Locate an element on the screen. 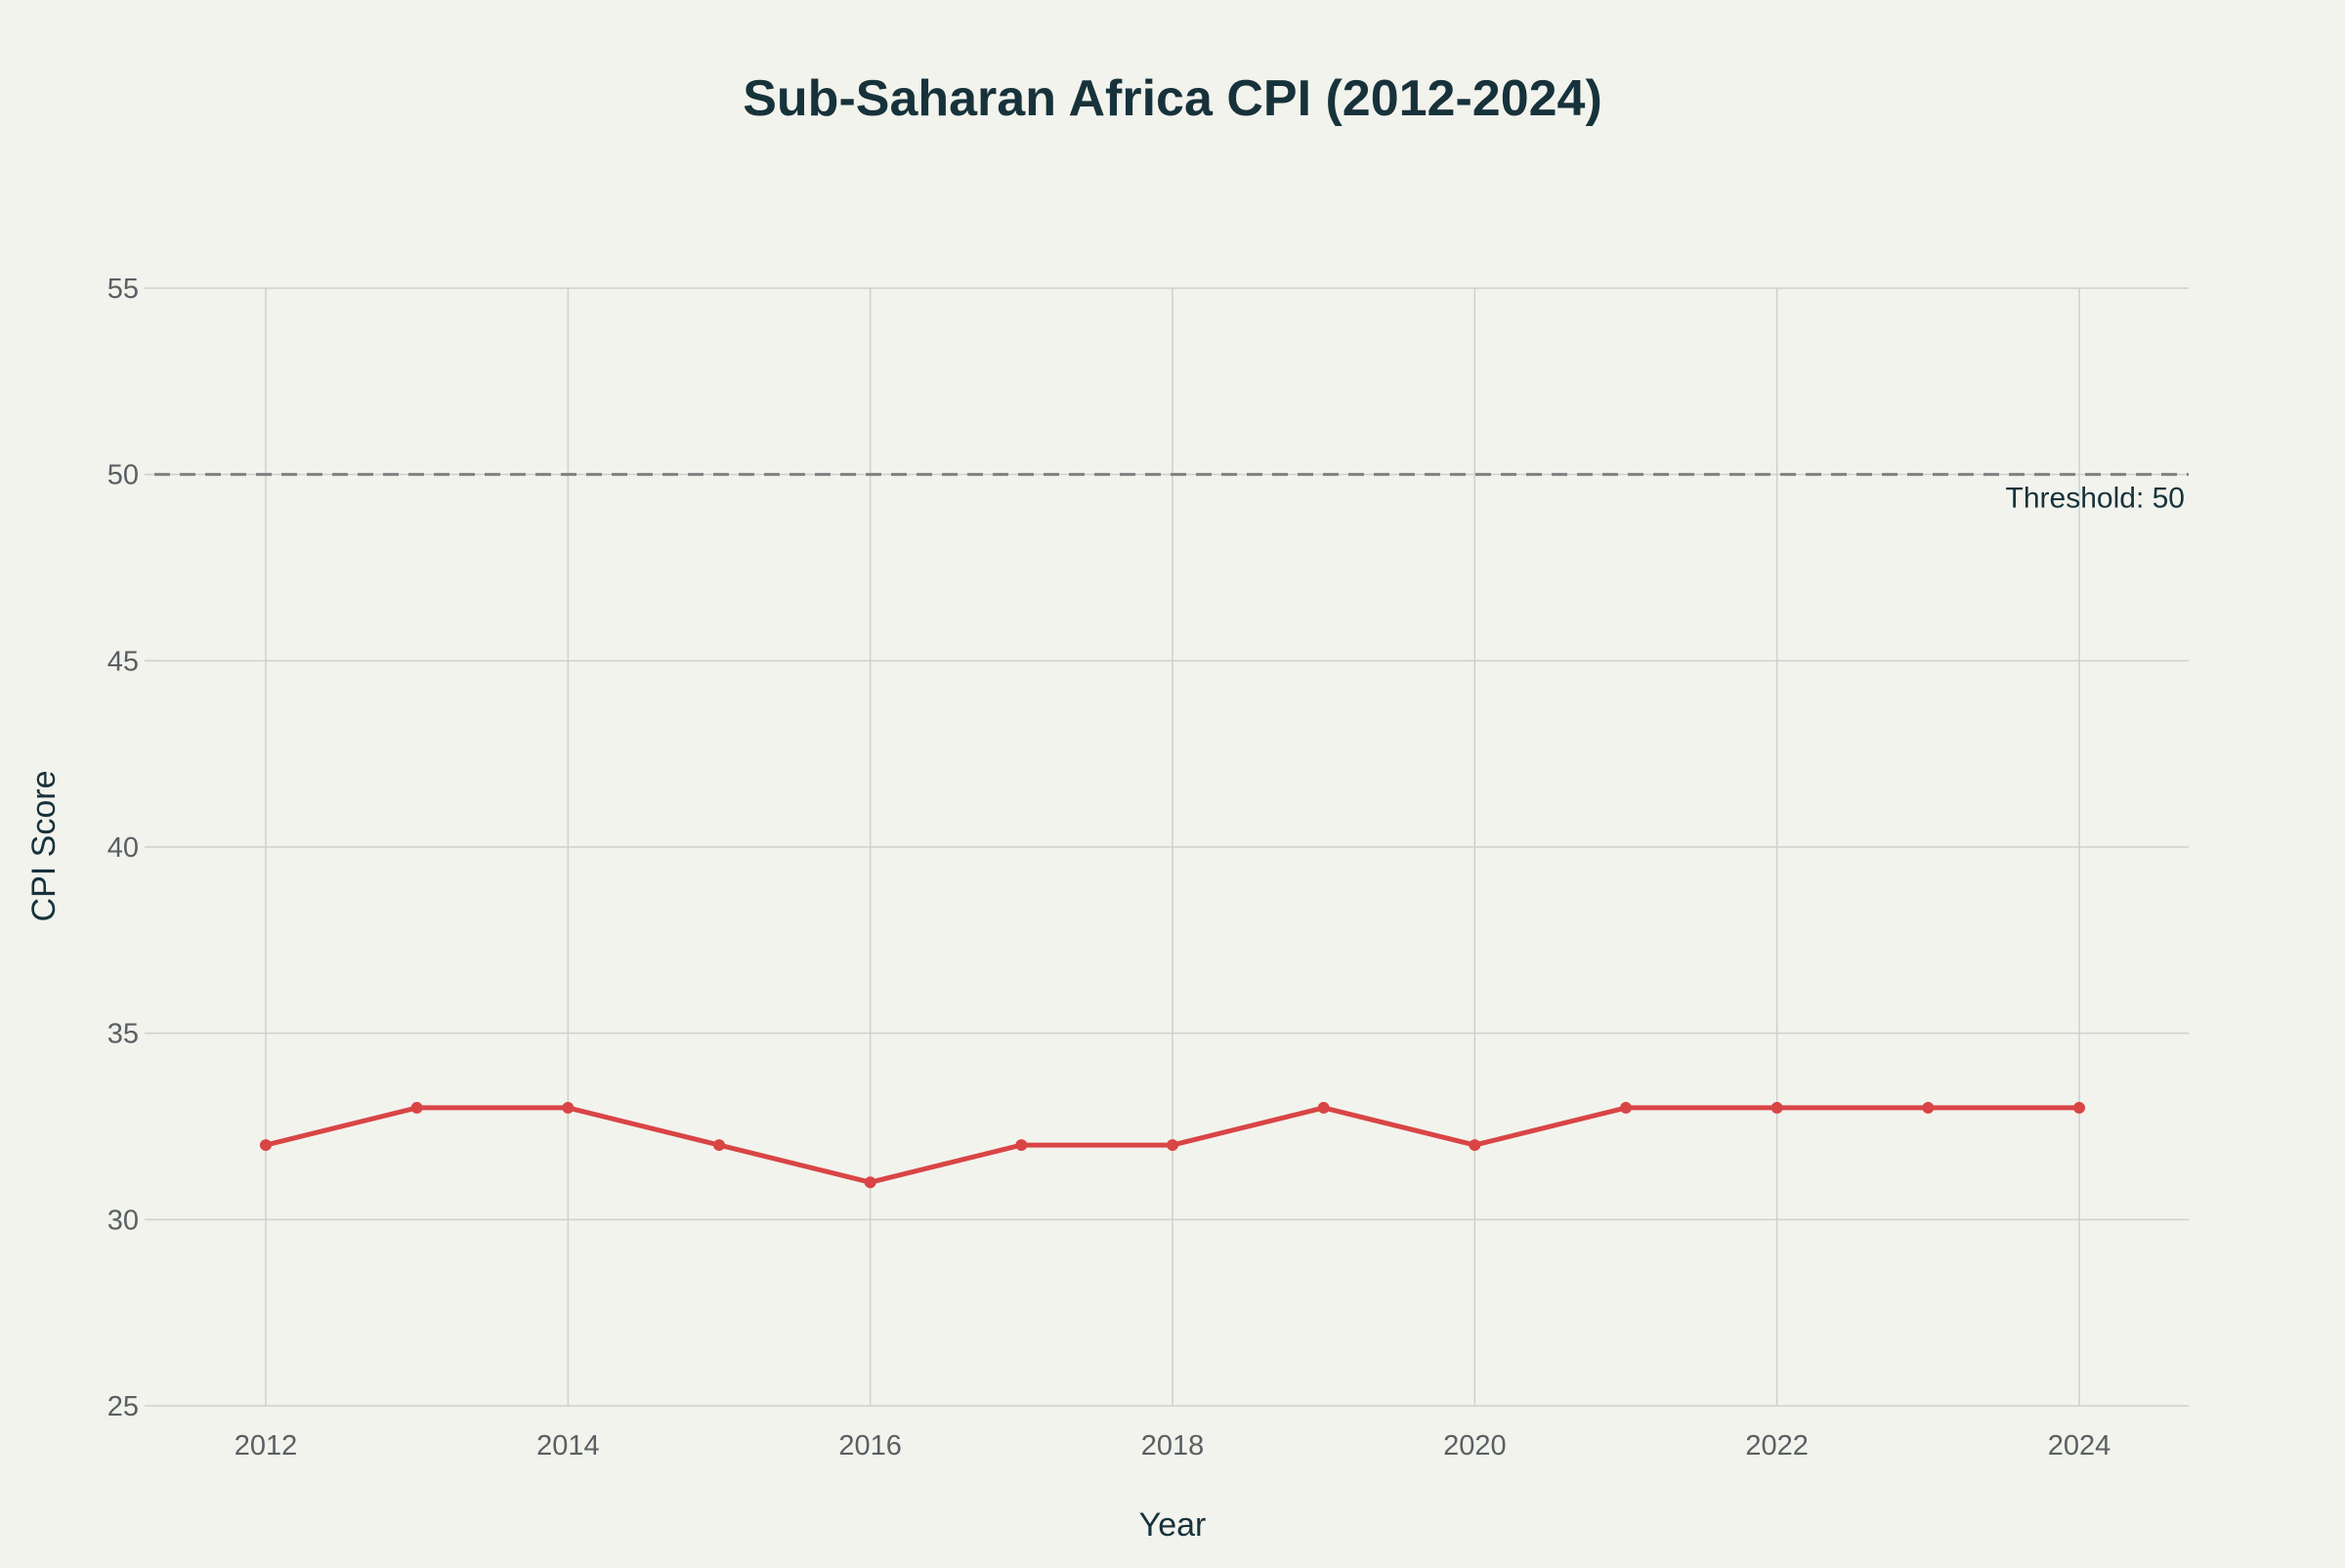  x-tick-label: 2022 is located at coordinates (1777, 1446).